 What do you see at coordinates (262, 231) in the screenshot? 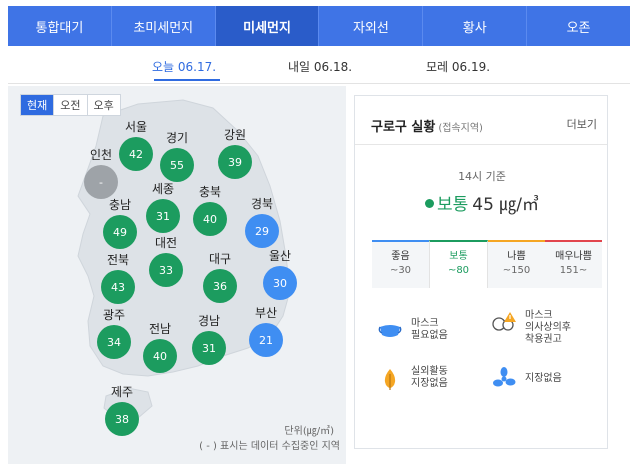
I see `region-value-badge: 29` at bounding box center [262, 231].